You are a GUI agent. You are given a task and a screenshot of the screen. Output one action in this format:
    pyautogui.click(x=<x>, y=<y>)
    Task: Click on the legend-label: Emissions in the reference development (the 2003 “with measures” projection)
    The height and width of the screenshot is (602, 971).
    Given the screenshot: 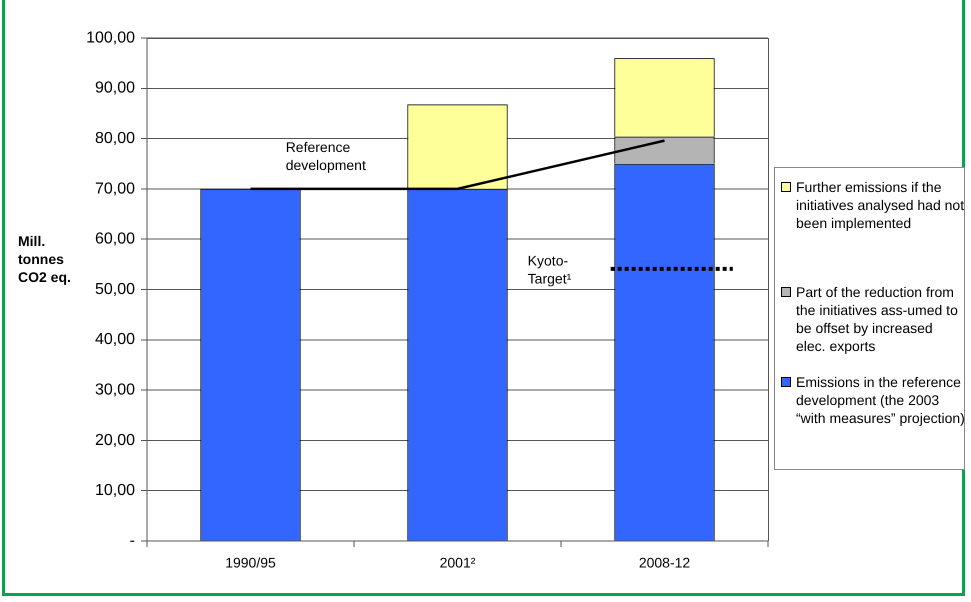 What is the action you would take?
    pyautogui.click(x=880, y=400)
    